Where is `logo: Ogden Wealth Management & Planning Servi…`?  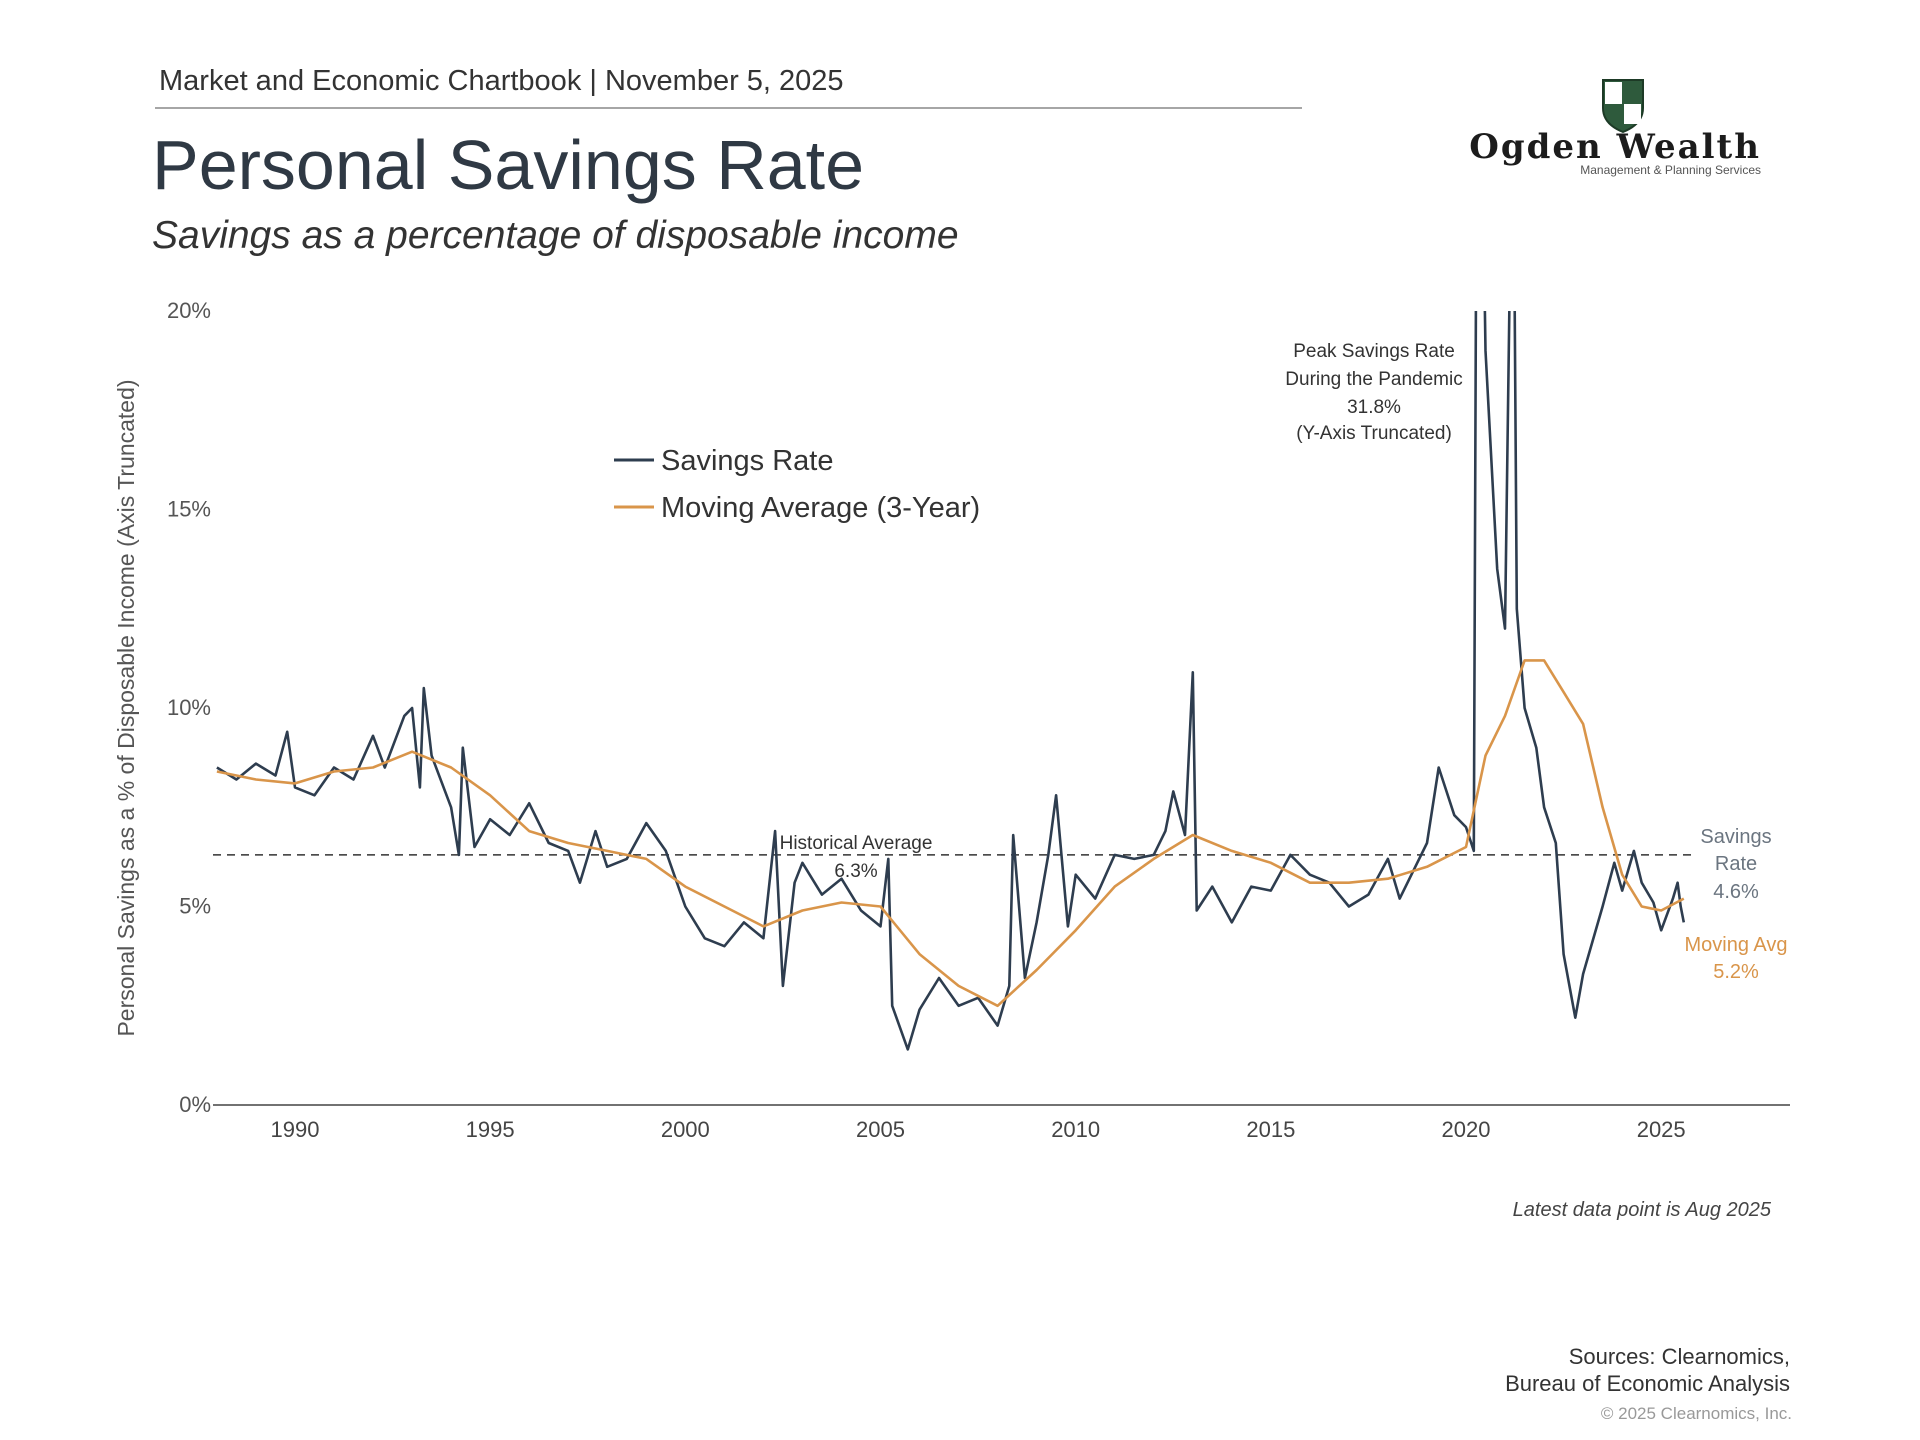
logo: Ogden Wealth Management & Planning Servi… is located at coordinates (1615, 128).